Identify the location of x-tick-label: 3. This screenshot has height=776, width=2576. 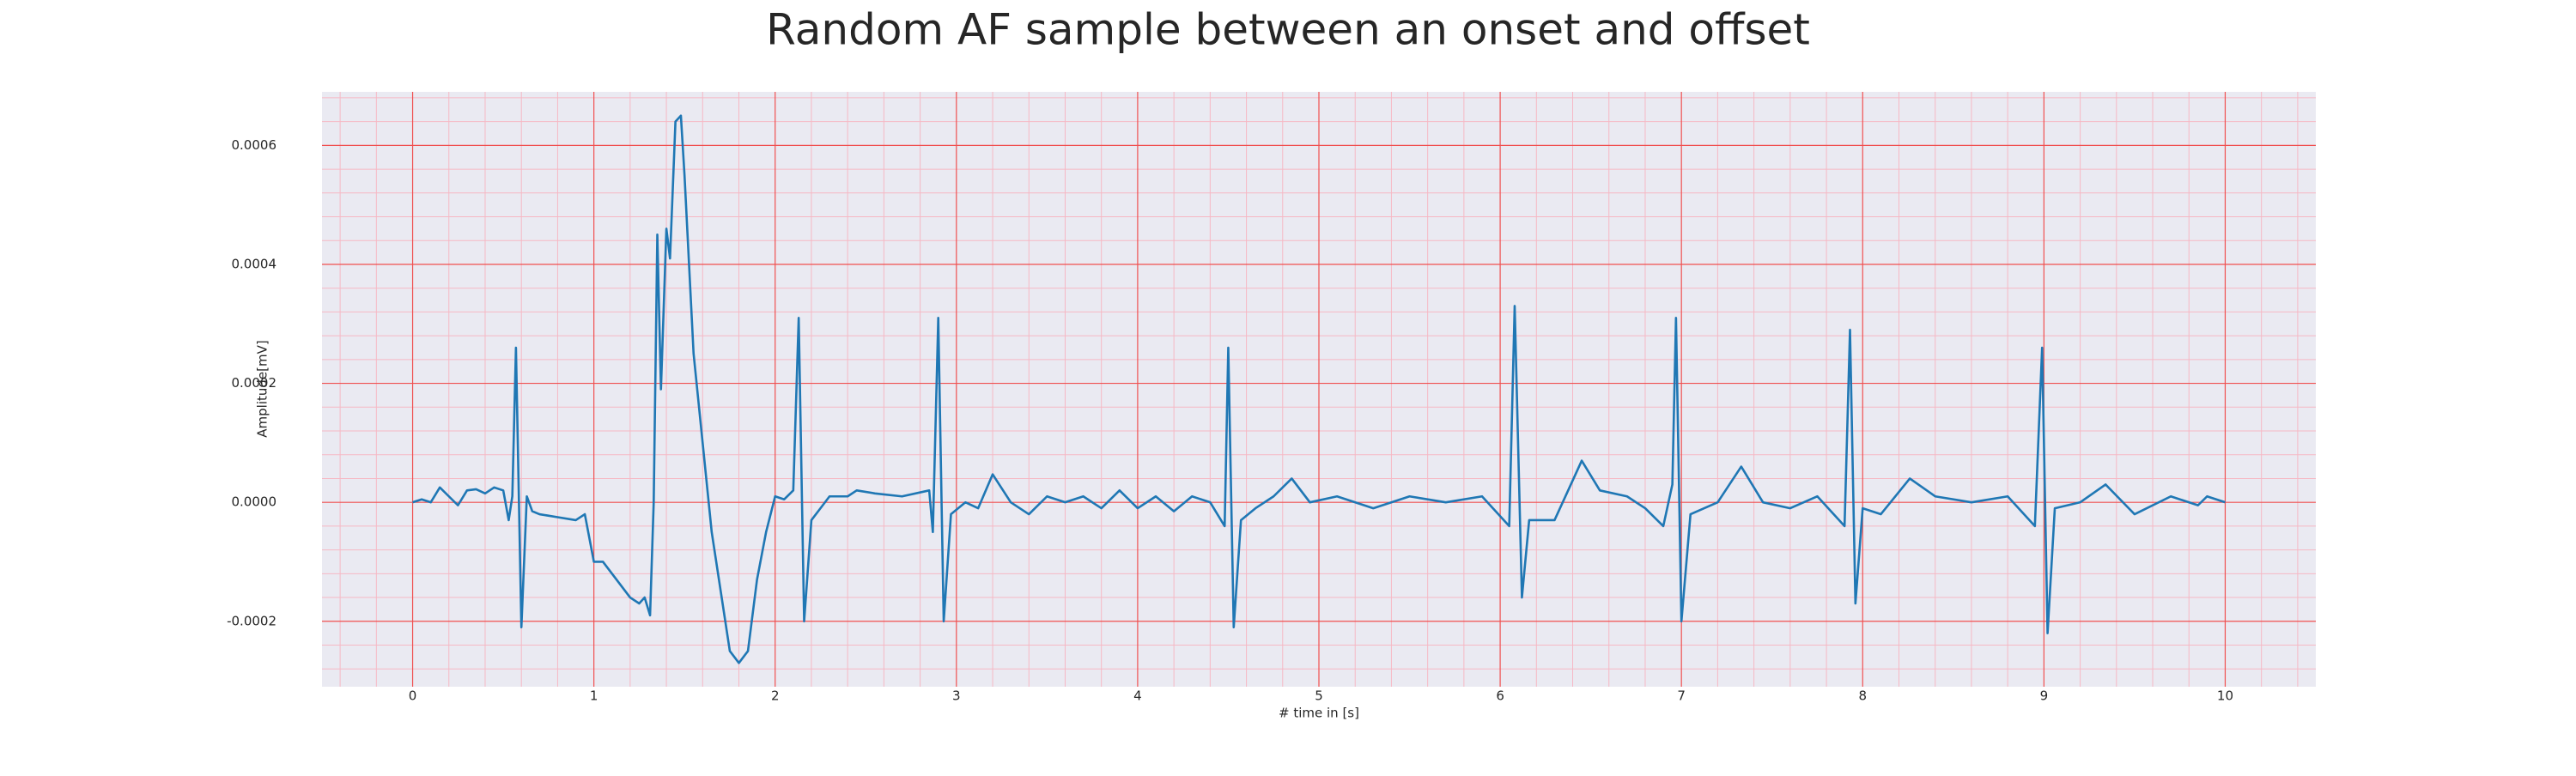
(957, 696).